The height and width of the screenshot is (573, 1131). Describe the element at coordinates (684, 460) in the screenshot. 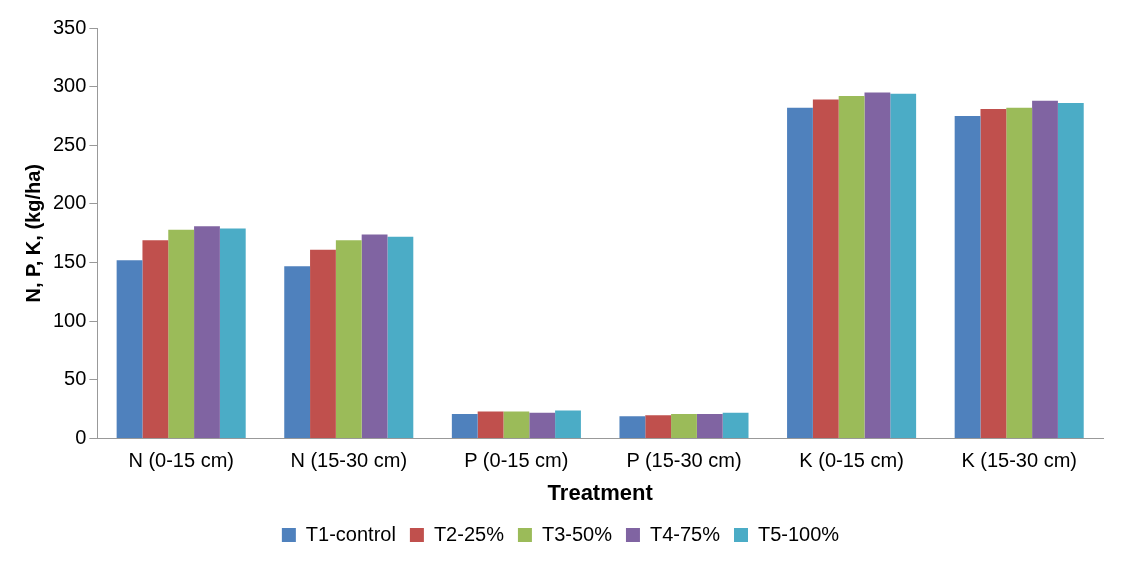

I see `x-tick-label: P (15-30 cm)` at that location.